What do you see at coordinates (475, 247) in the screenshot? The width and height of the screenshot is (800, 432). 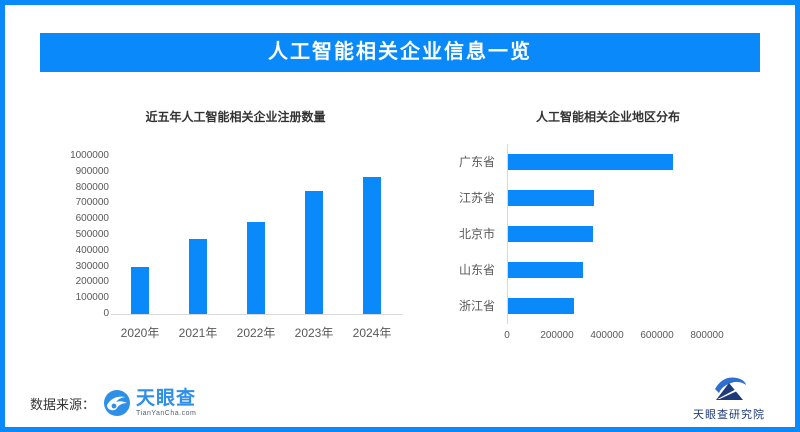 I see `region-axis-labels: 广东省江苏省北京市山东省浙江省` at bounding box center [475, 247].